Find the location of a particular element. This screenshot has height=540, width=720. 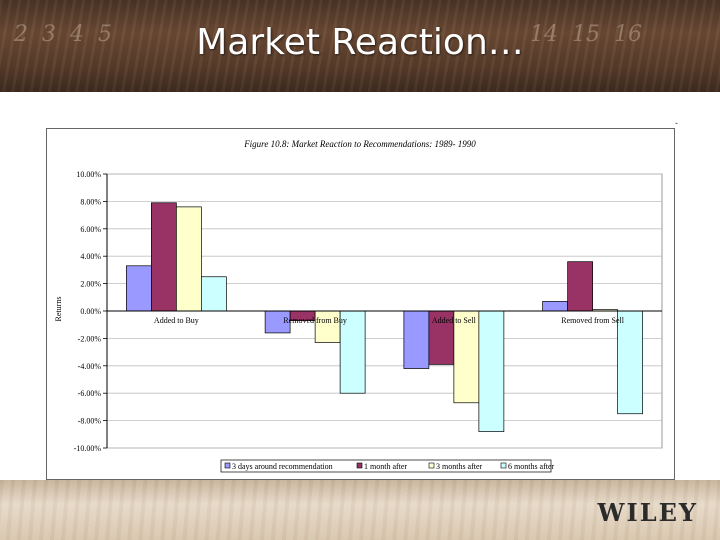

category-label: Removed from Buy is located at coordinates (315, 320).